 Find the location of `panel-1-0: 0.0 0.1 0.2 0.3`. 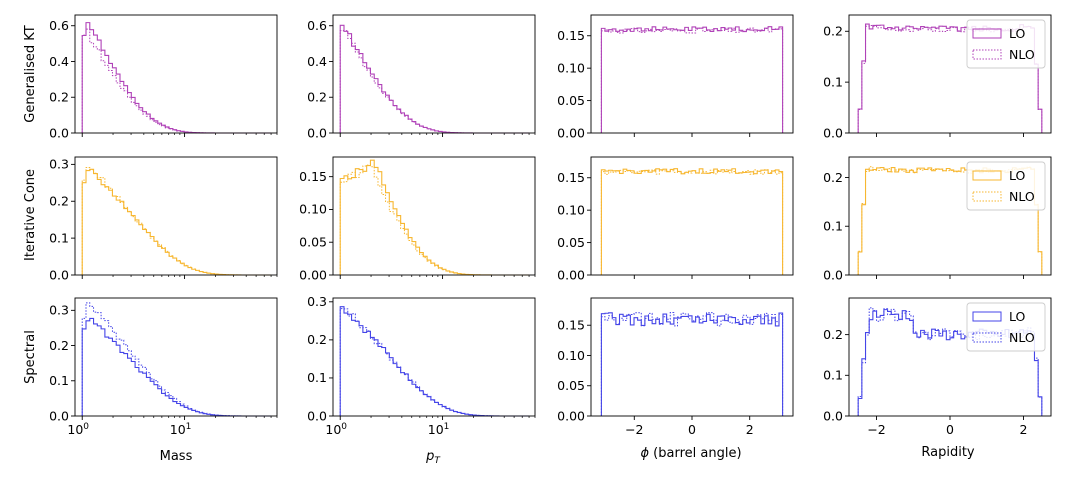

panel-1-0: 0.0 0.1 0.2 0.3 is located at coordinates (163, 219).